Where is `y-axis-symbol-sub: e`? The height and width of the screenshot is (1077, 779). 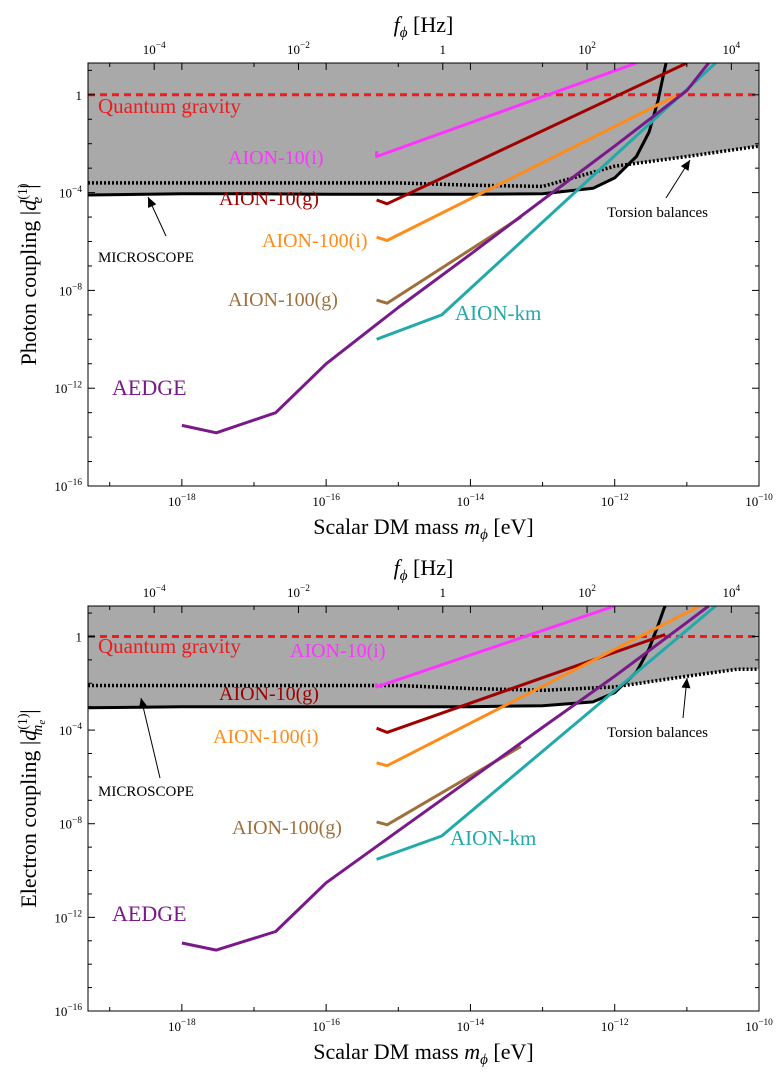 y-axis-symbol-sub: e is located at coordinates (38, 199).